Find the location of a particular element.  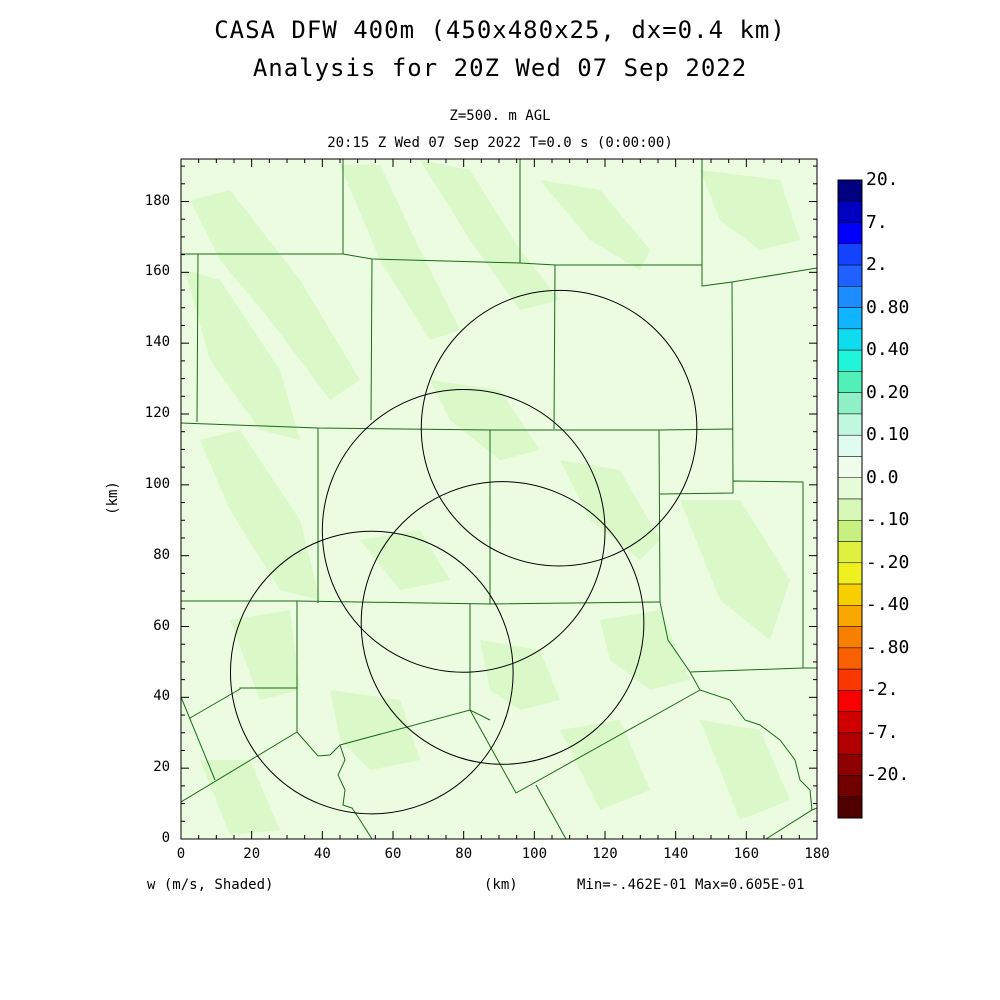

colorbar-label: 0.10 is located at coordinates (888, 435).